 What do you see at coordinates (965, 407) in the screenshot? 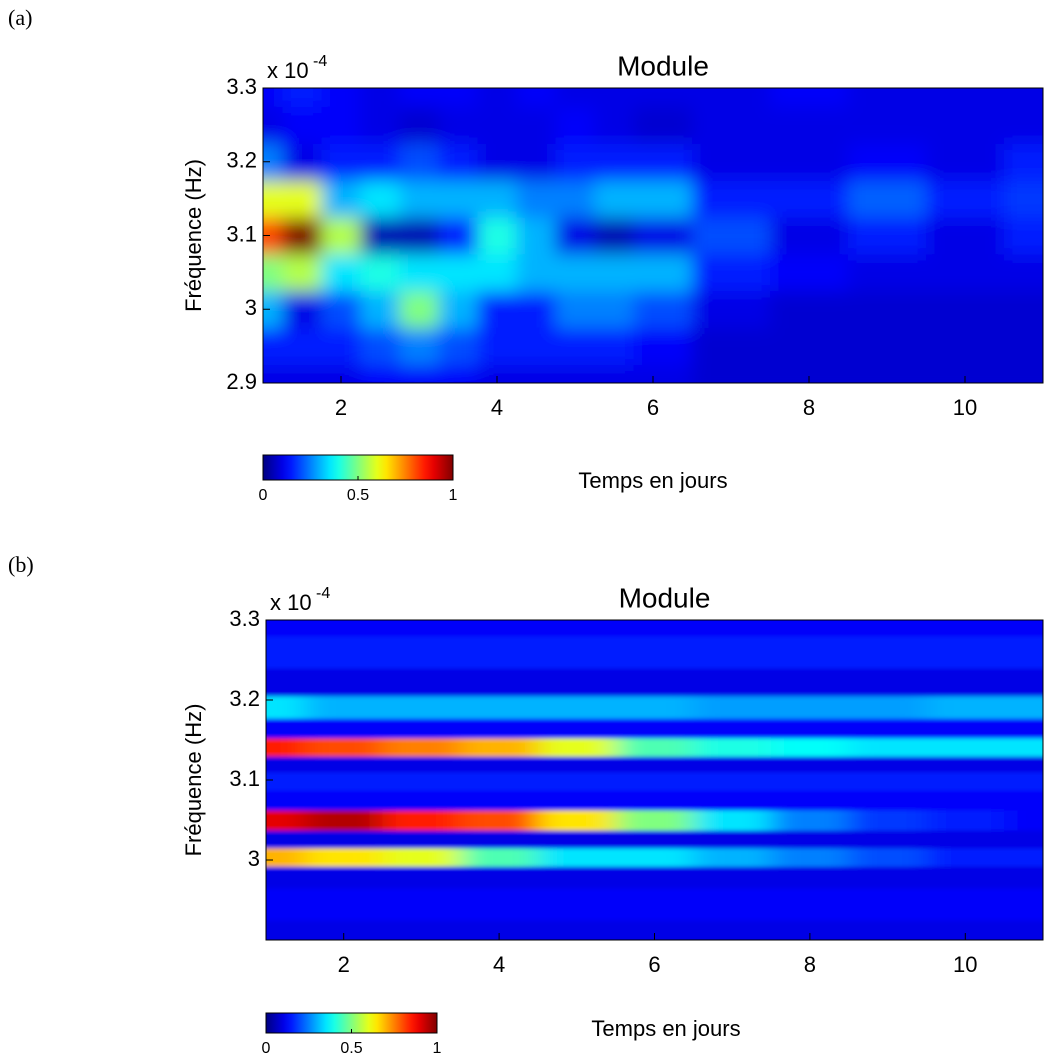
I see `x-tick-label: 10` at bounding box center [965, 407].